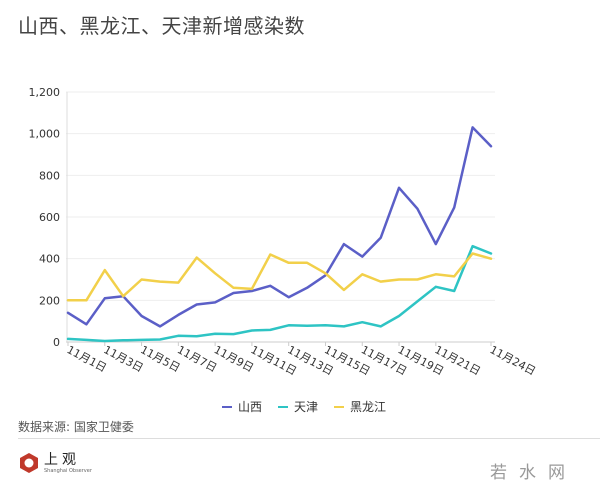 This screenshot has height=492, width=600. I want to click on chart-legend: 山西 天津 黑龙江, so click(300, 406).